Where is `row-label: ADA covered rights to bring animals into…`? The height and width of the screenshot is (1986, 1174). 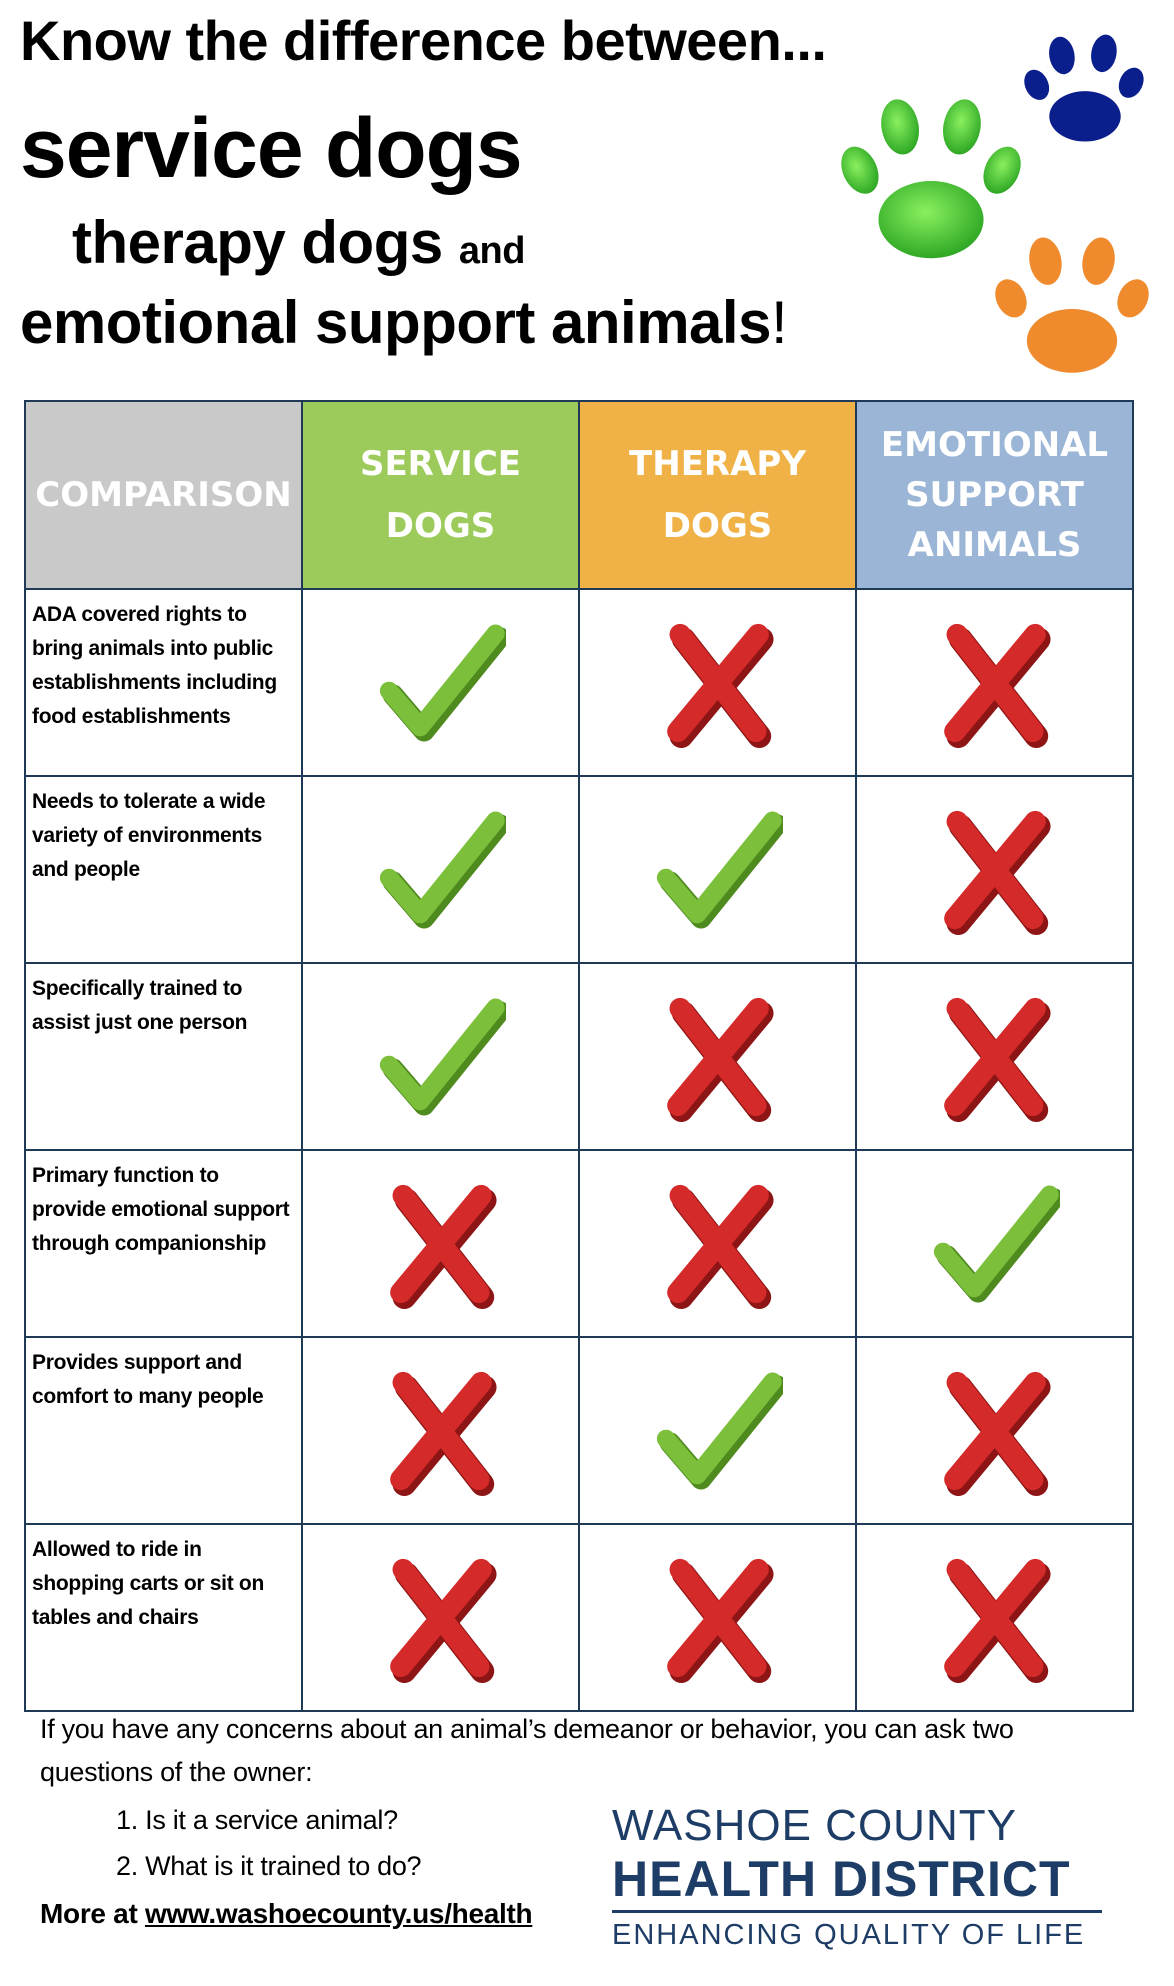
row-label: ADA covered rights to bring animals into… is located at coordinates (163, 682).